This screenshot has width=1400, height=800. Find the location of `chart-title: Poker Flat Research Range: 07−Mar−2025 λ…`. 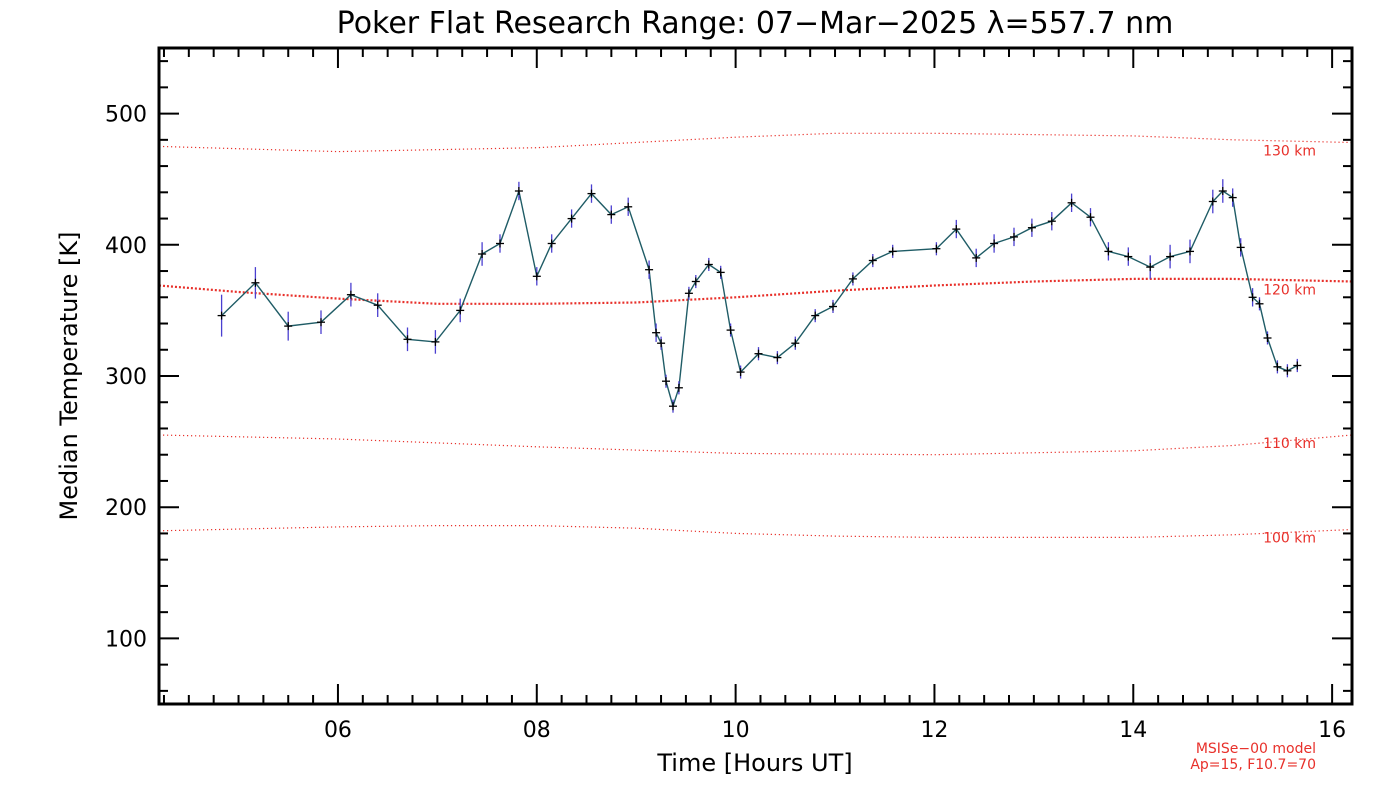

chart-title: Poker Flat Research Range: 07−Mar−2025 λ… is located at coordinates (755, 23).